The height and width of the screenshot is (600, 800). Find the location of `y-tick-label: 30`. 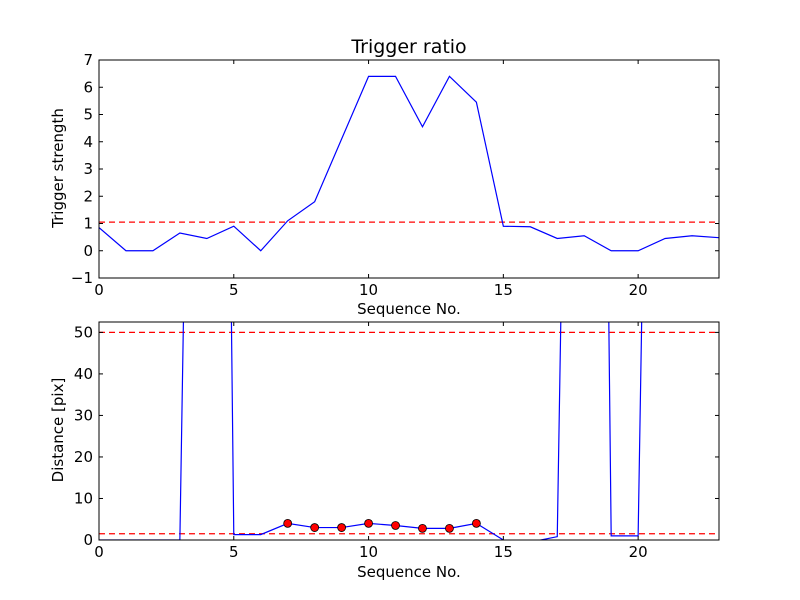

y-tick-label: 30 is located at coordinates (83, 415).